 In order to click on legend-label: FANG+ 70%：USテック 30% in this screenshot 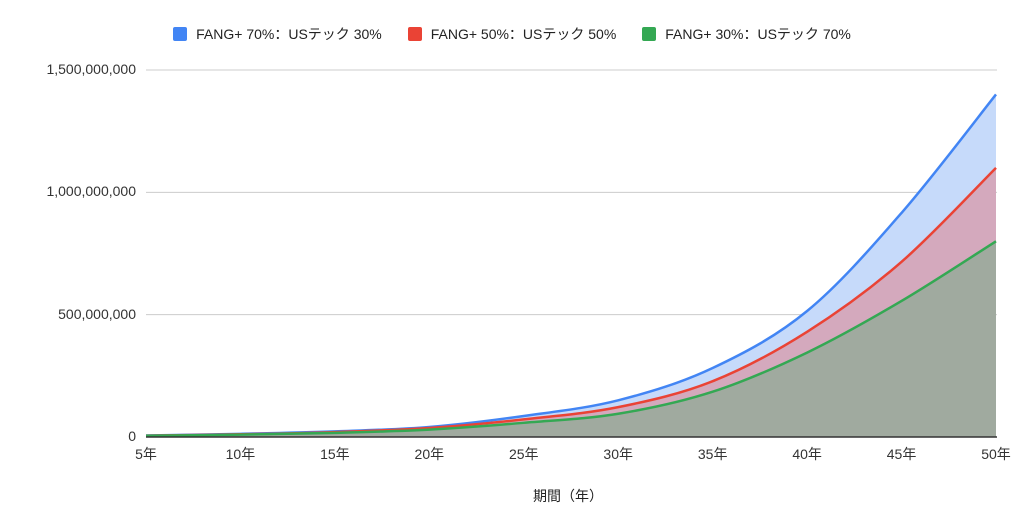, I will do `click(289, 34)`.